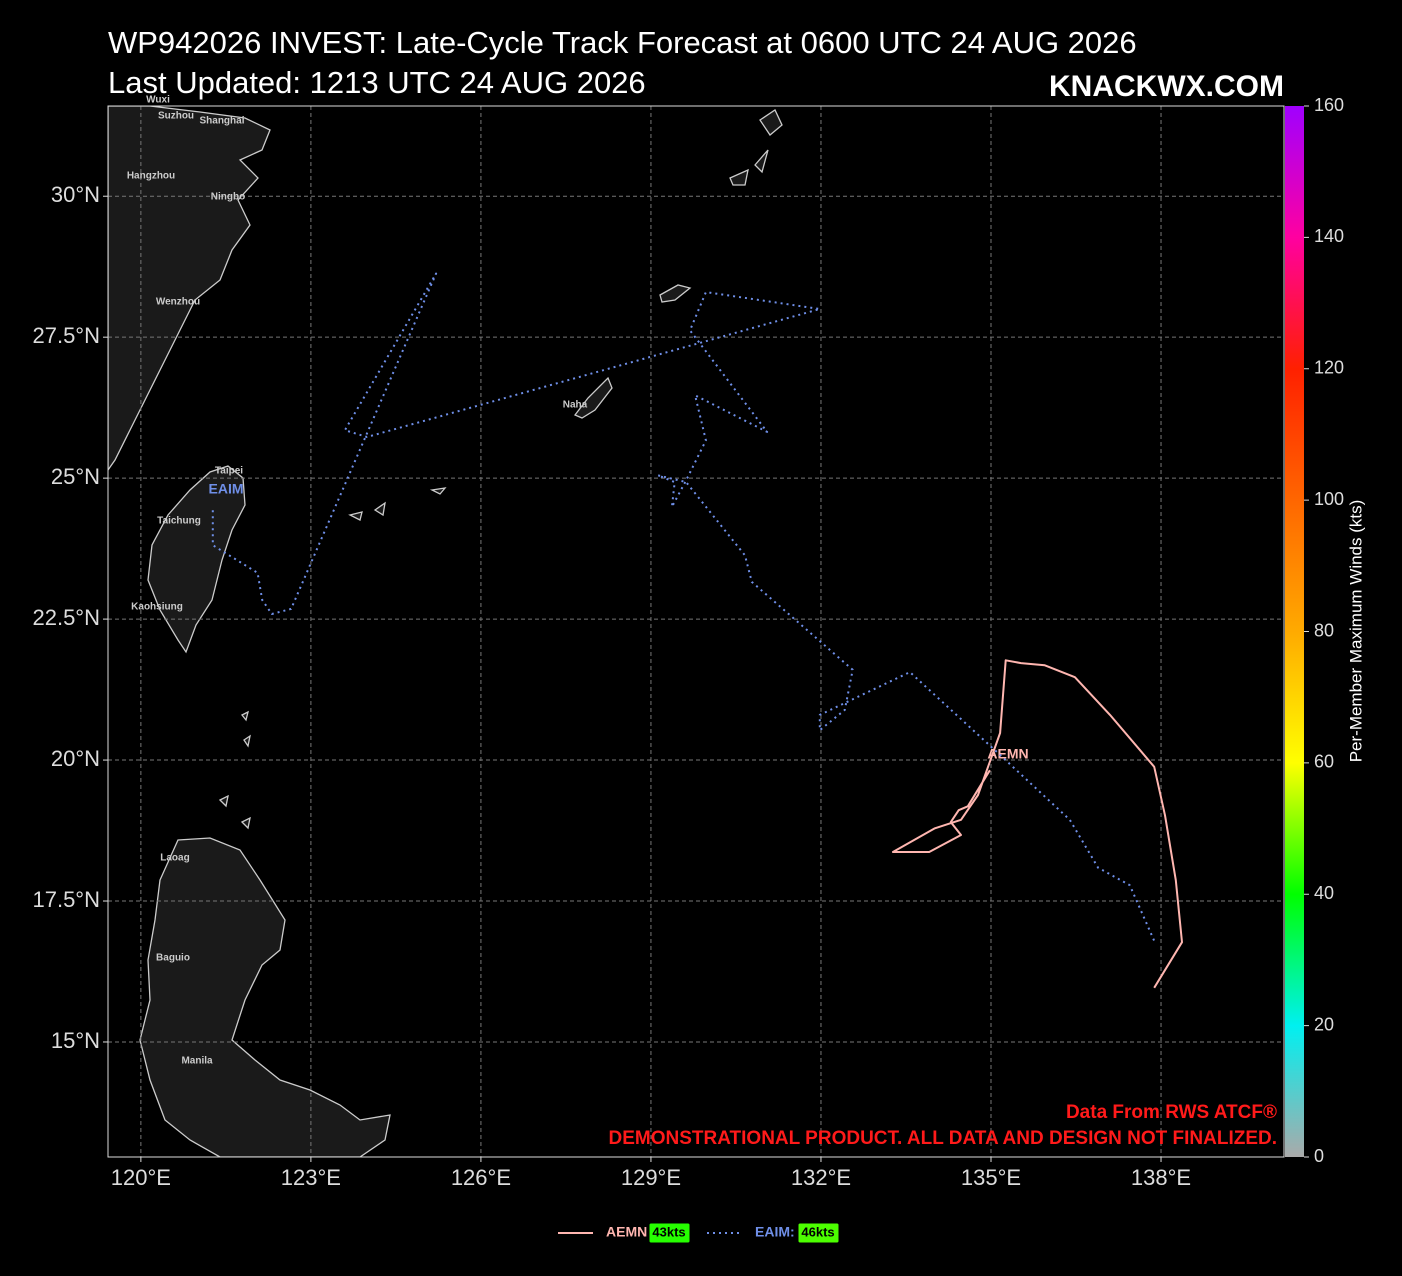 This screenshot has height=1276, width=1402. Describe the element at coordinates (197, 1061) in the screenshot. I see `place-label: Manila` at that location.